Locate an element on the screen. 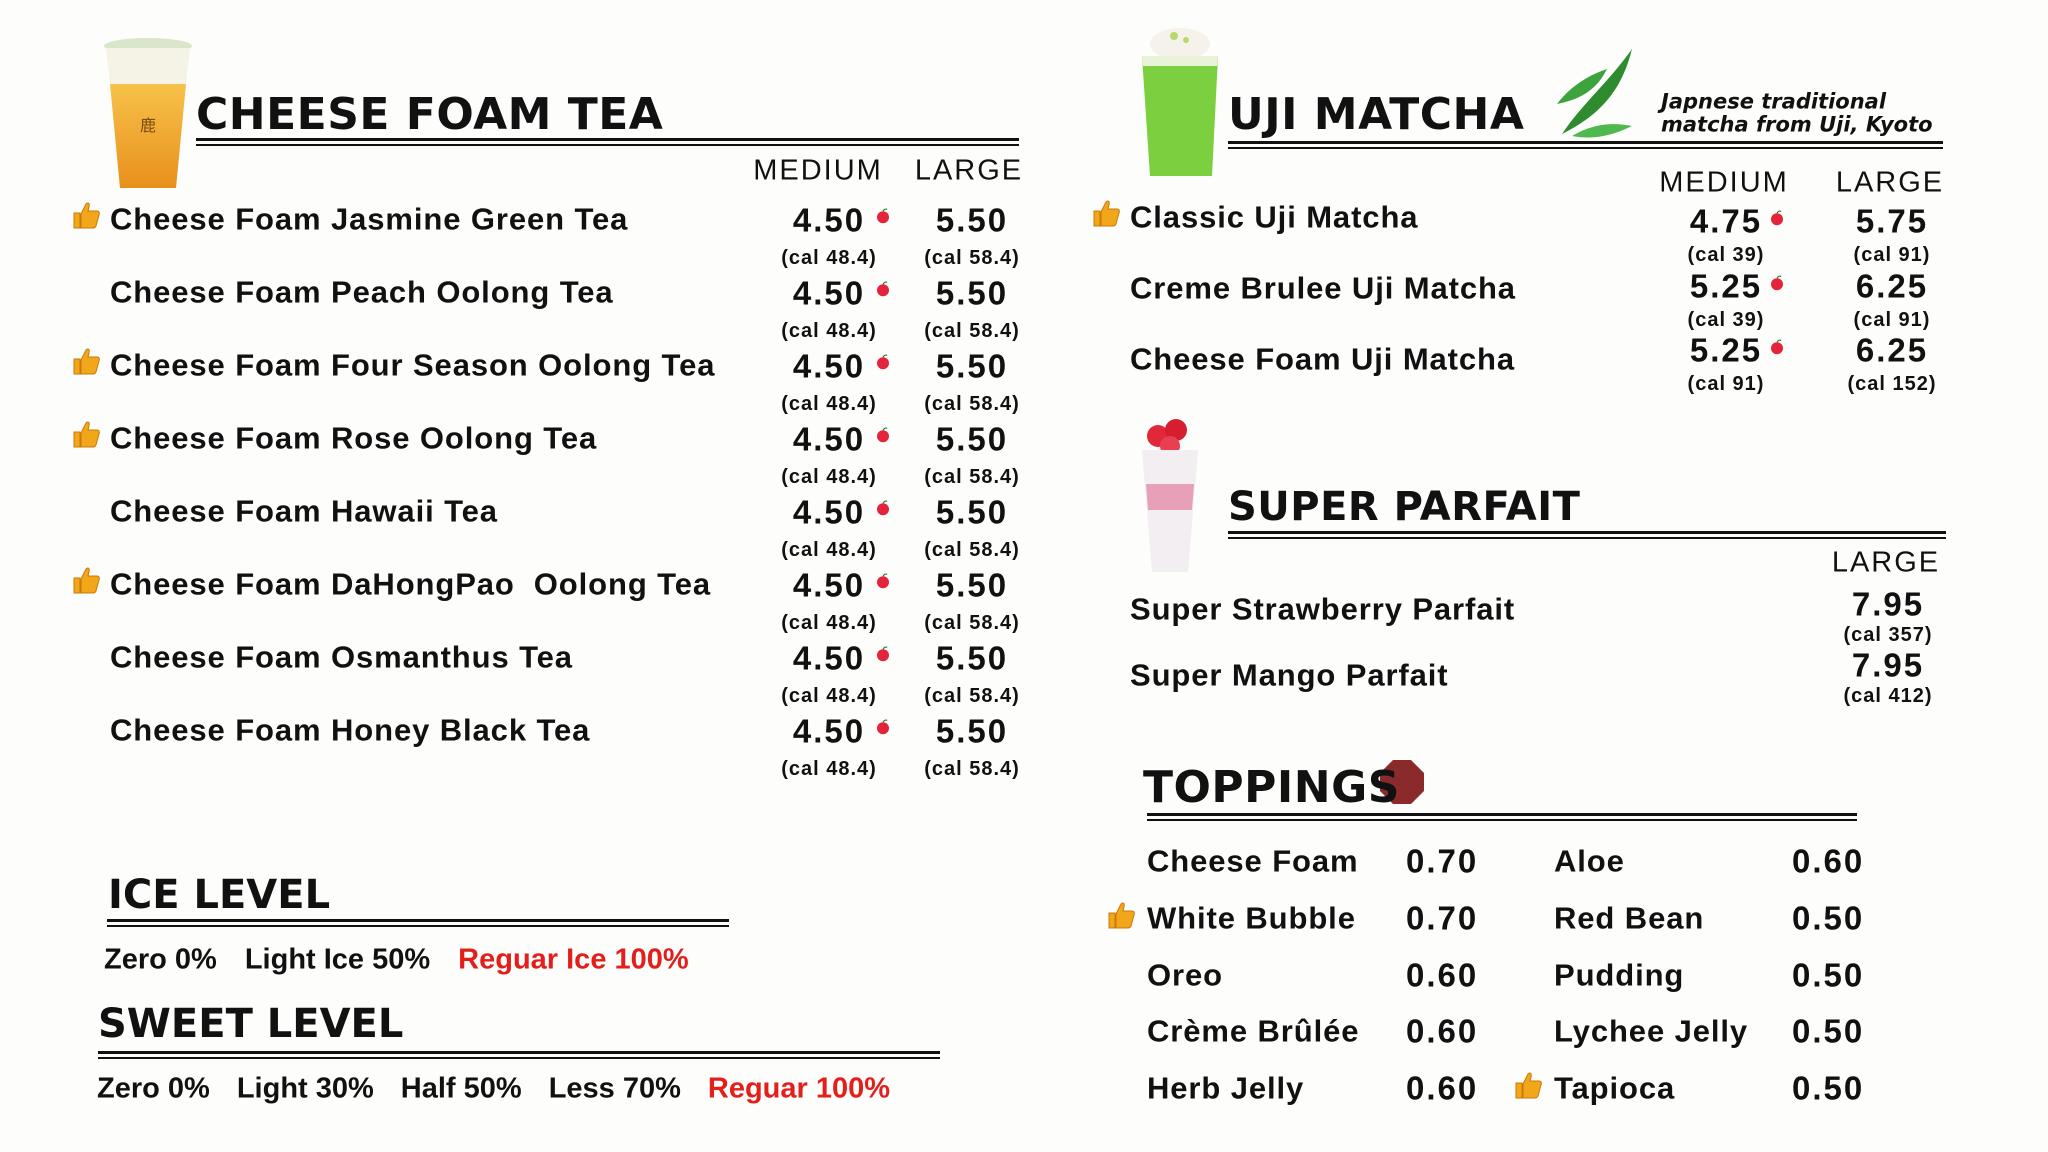 The height and width of the screenshot is (1152, 2048). large-calories: (cal 152) is located at coordinates (1892, 384).